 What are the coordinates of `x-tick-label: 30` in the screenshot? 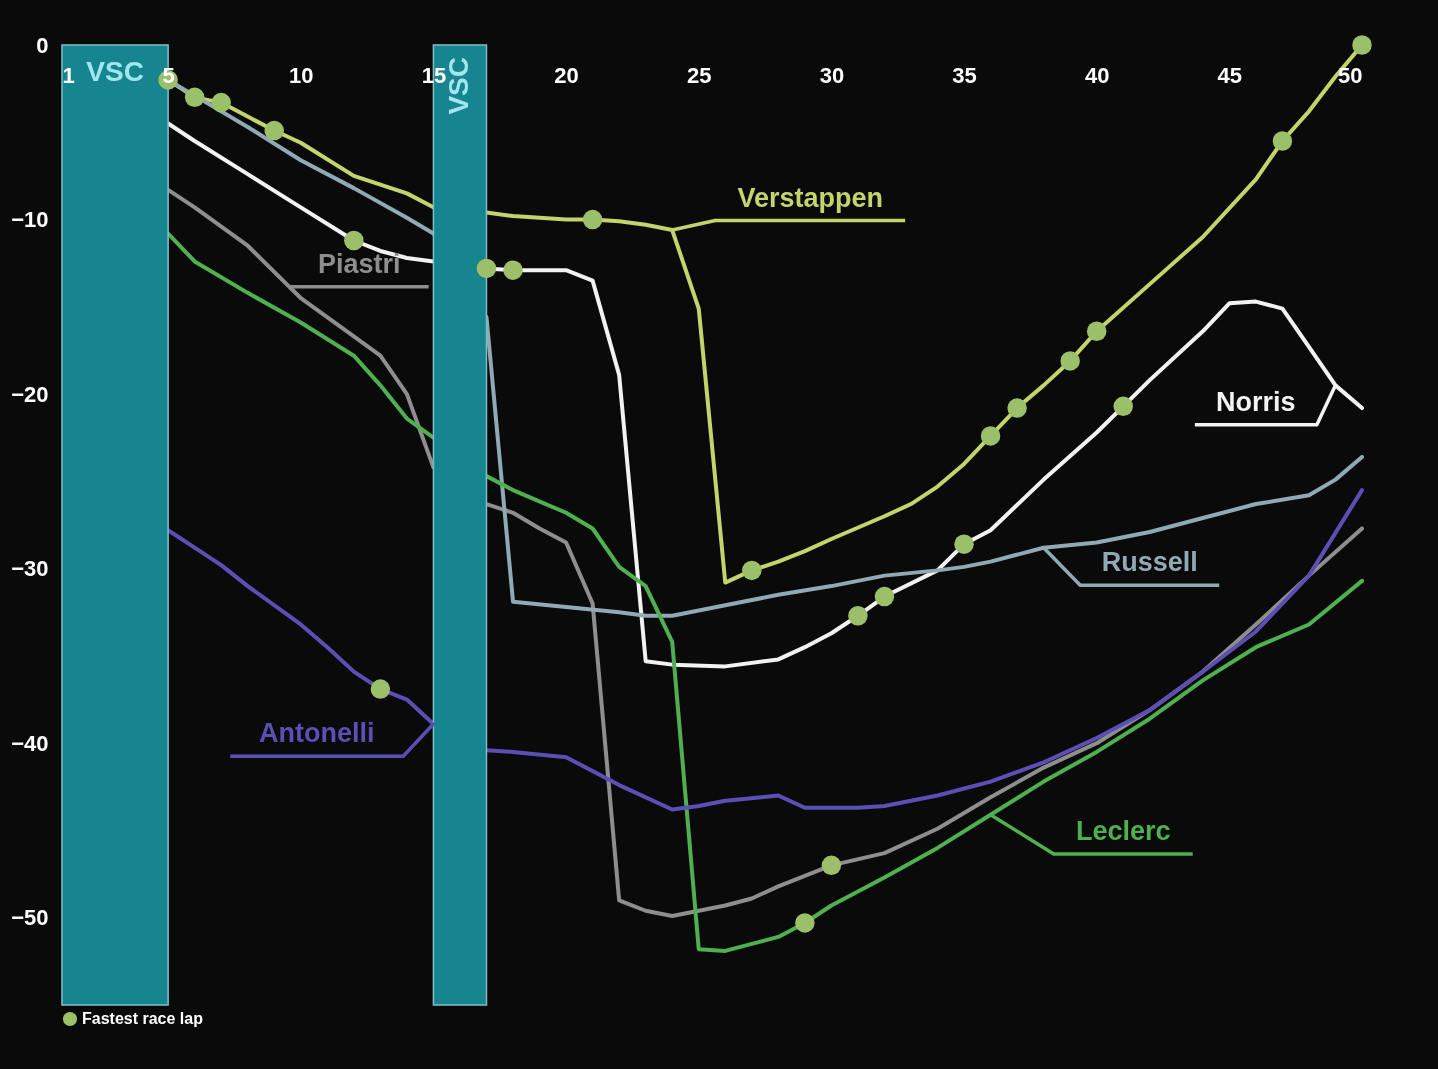 It's located at (832, 75).